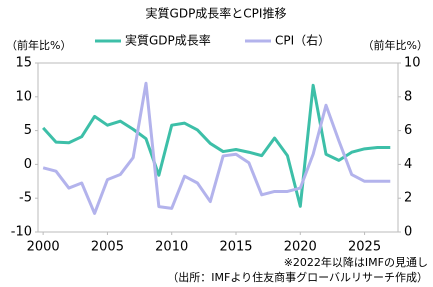 Image resolution: width=433 pixels, height=287 pixels. Describe the element at coordinates (38, 45) in the screenshot. I see `y-axis-label: （前年比%）` at that location.